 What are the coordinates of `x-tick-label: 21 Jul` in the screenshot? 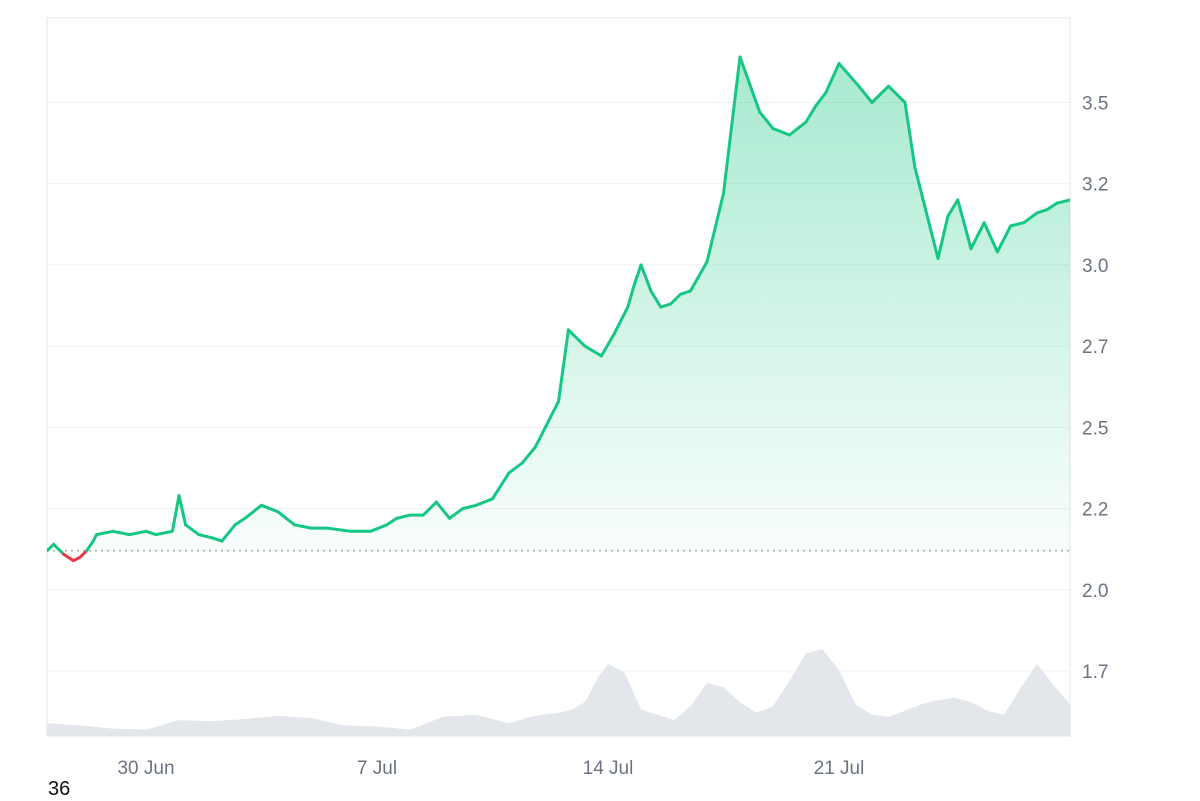 It's located at (839, 768).